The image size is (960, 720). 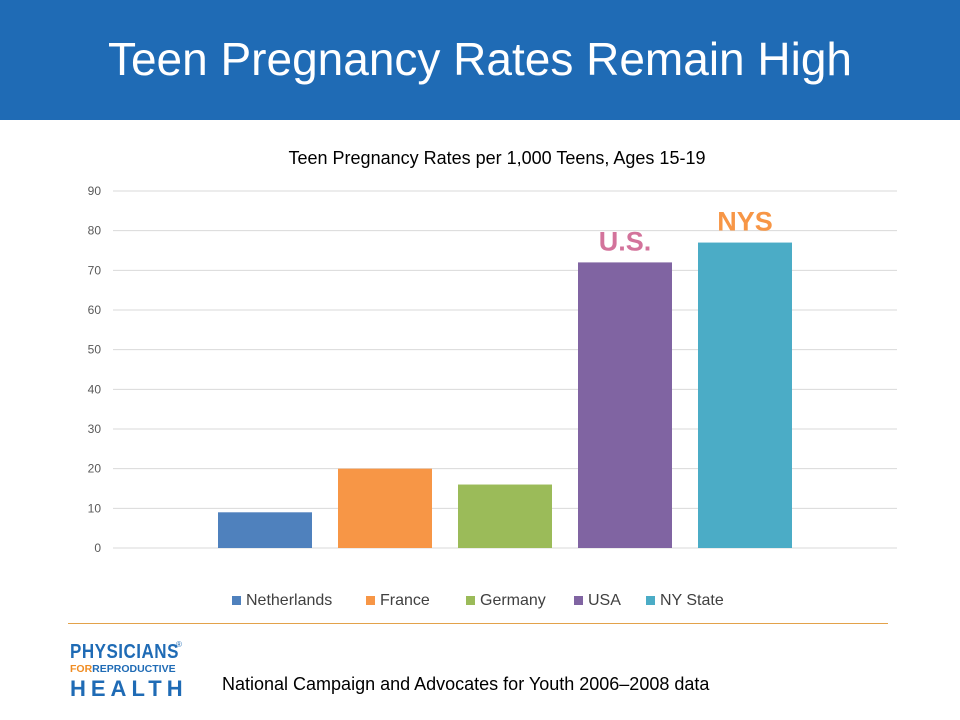 What do you see at coordinates (385, 508) in the screenshot?
I see `bar-france` at bounding box center [385, 508].